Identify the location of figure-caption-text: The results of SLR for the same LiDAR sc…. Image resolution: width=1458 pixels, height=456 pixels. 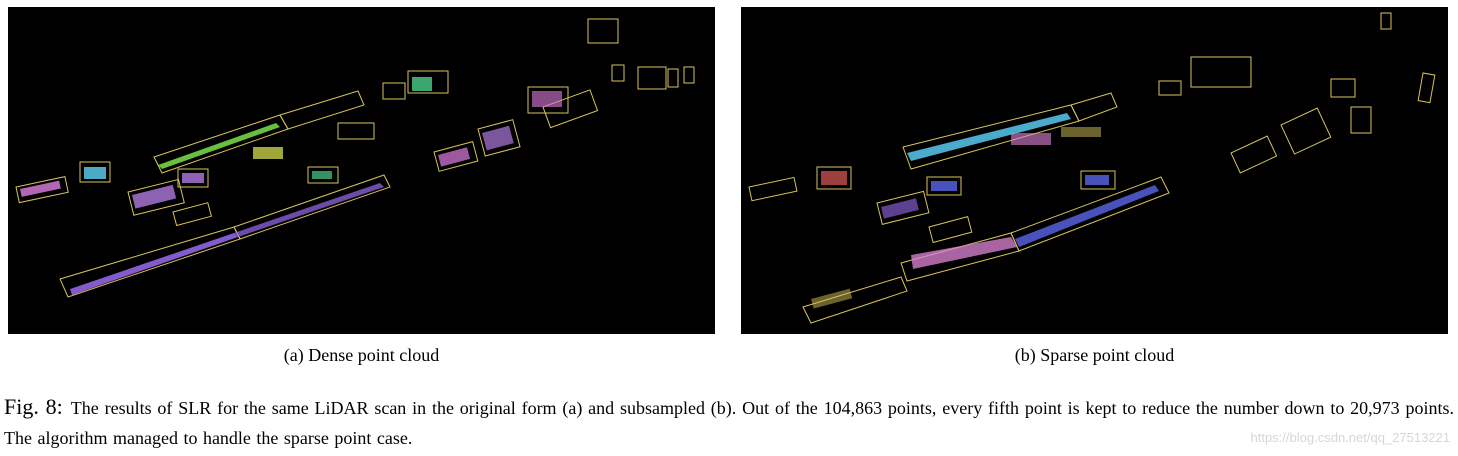
(729, 423).